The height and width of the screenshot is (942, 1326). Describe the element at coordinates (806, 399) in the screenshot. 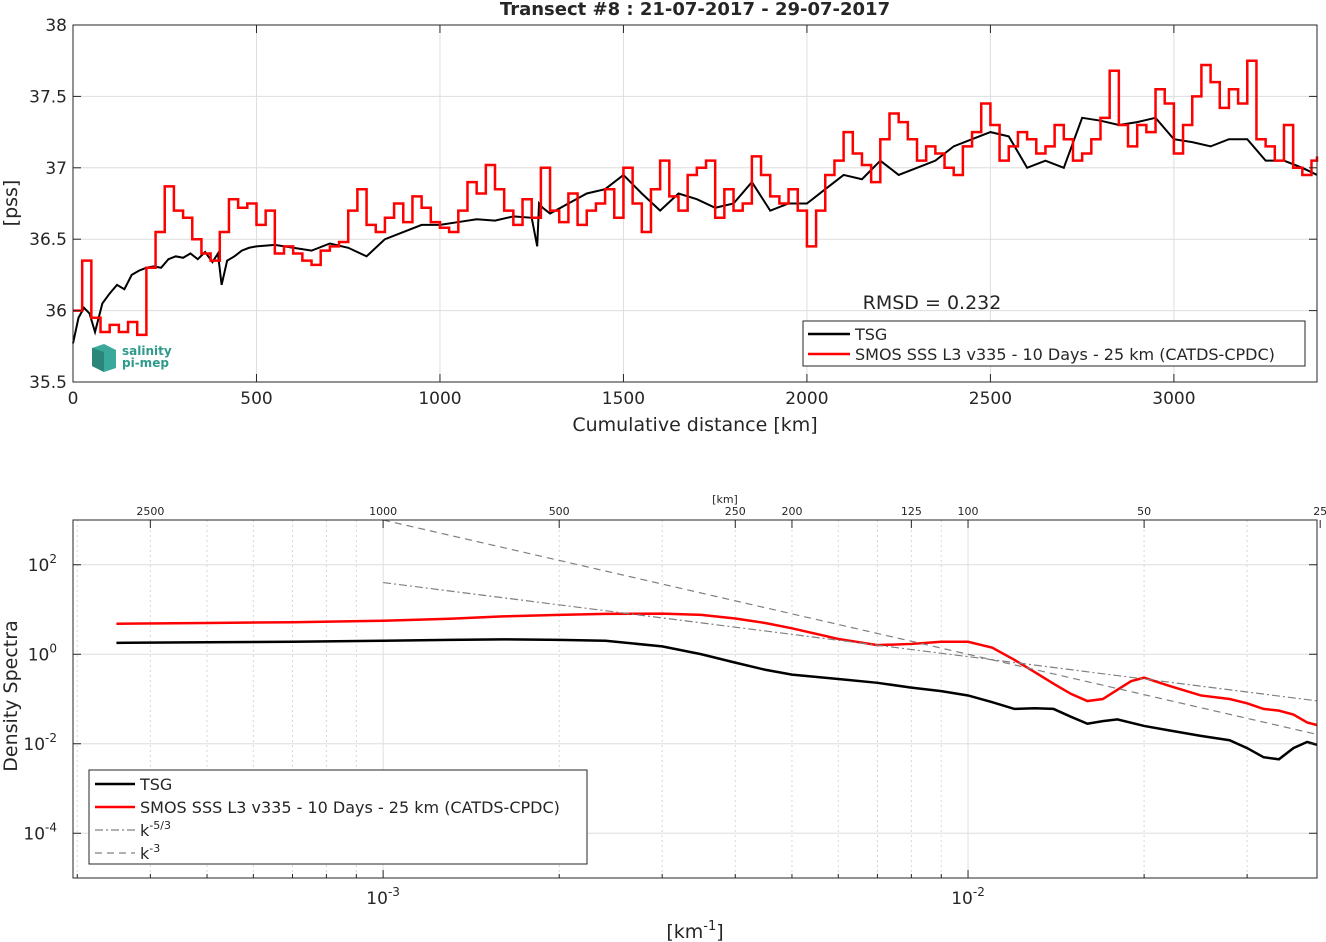

I see `top-x-tick-label: 2000` at that location.